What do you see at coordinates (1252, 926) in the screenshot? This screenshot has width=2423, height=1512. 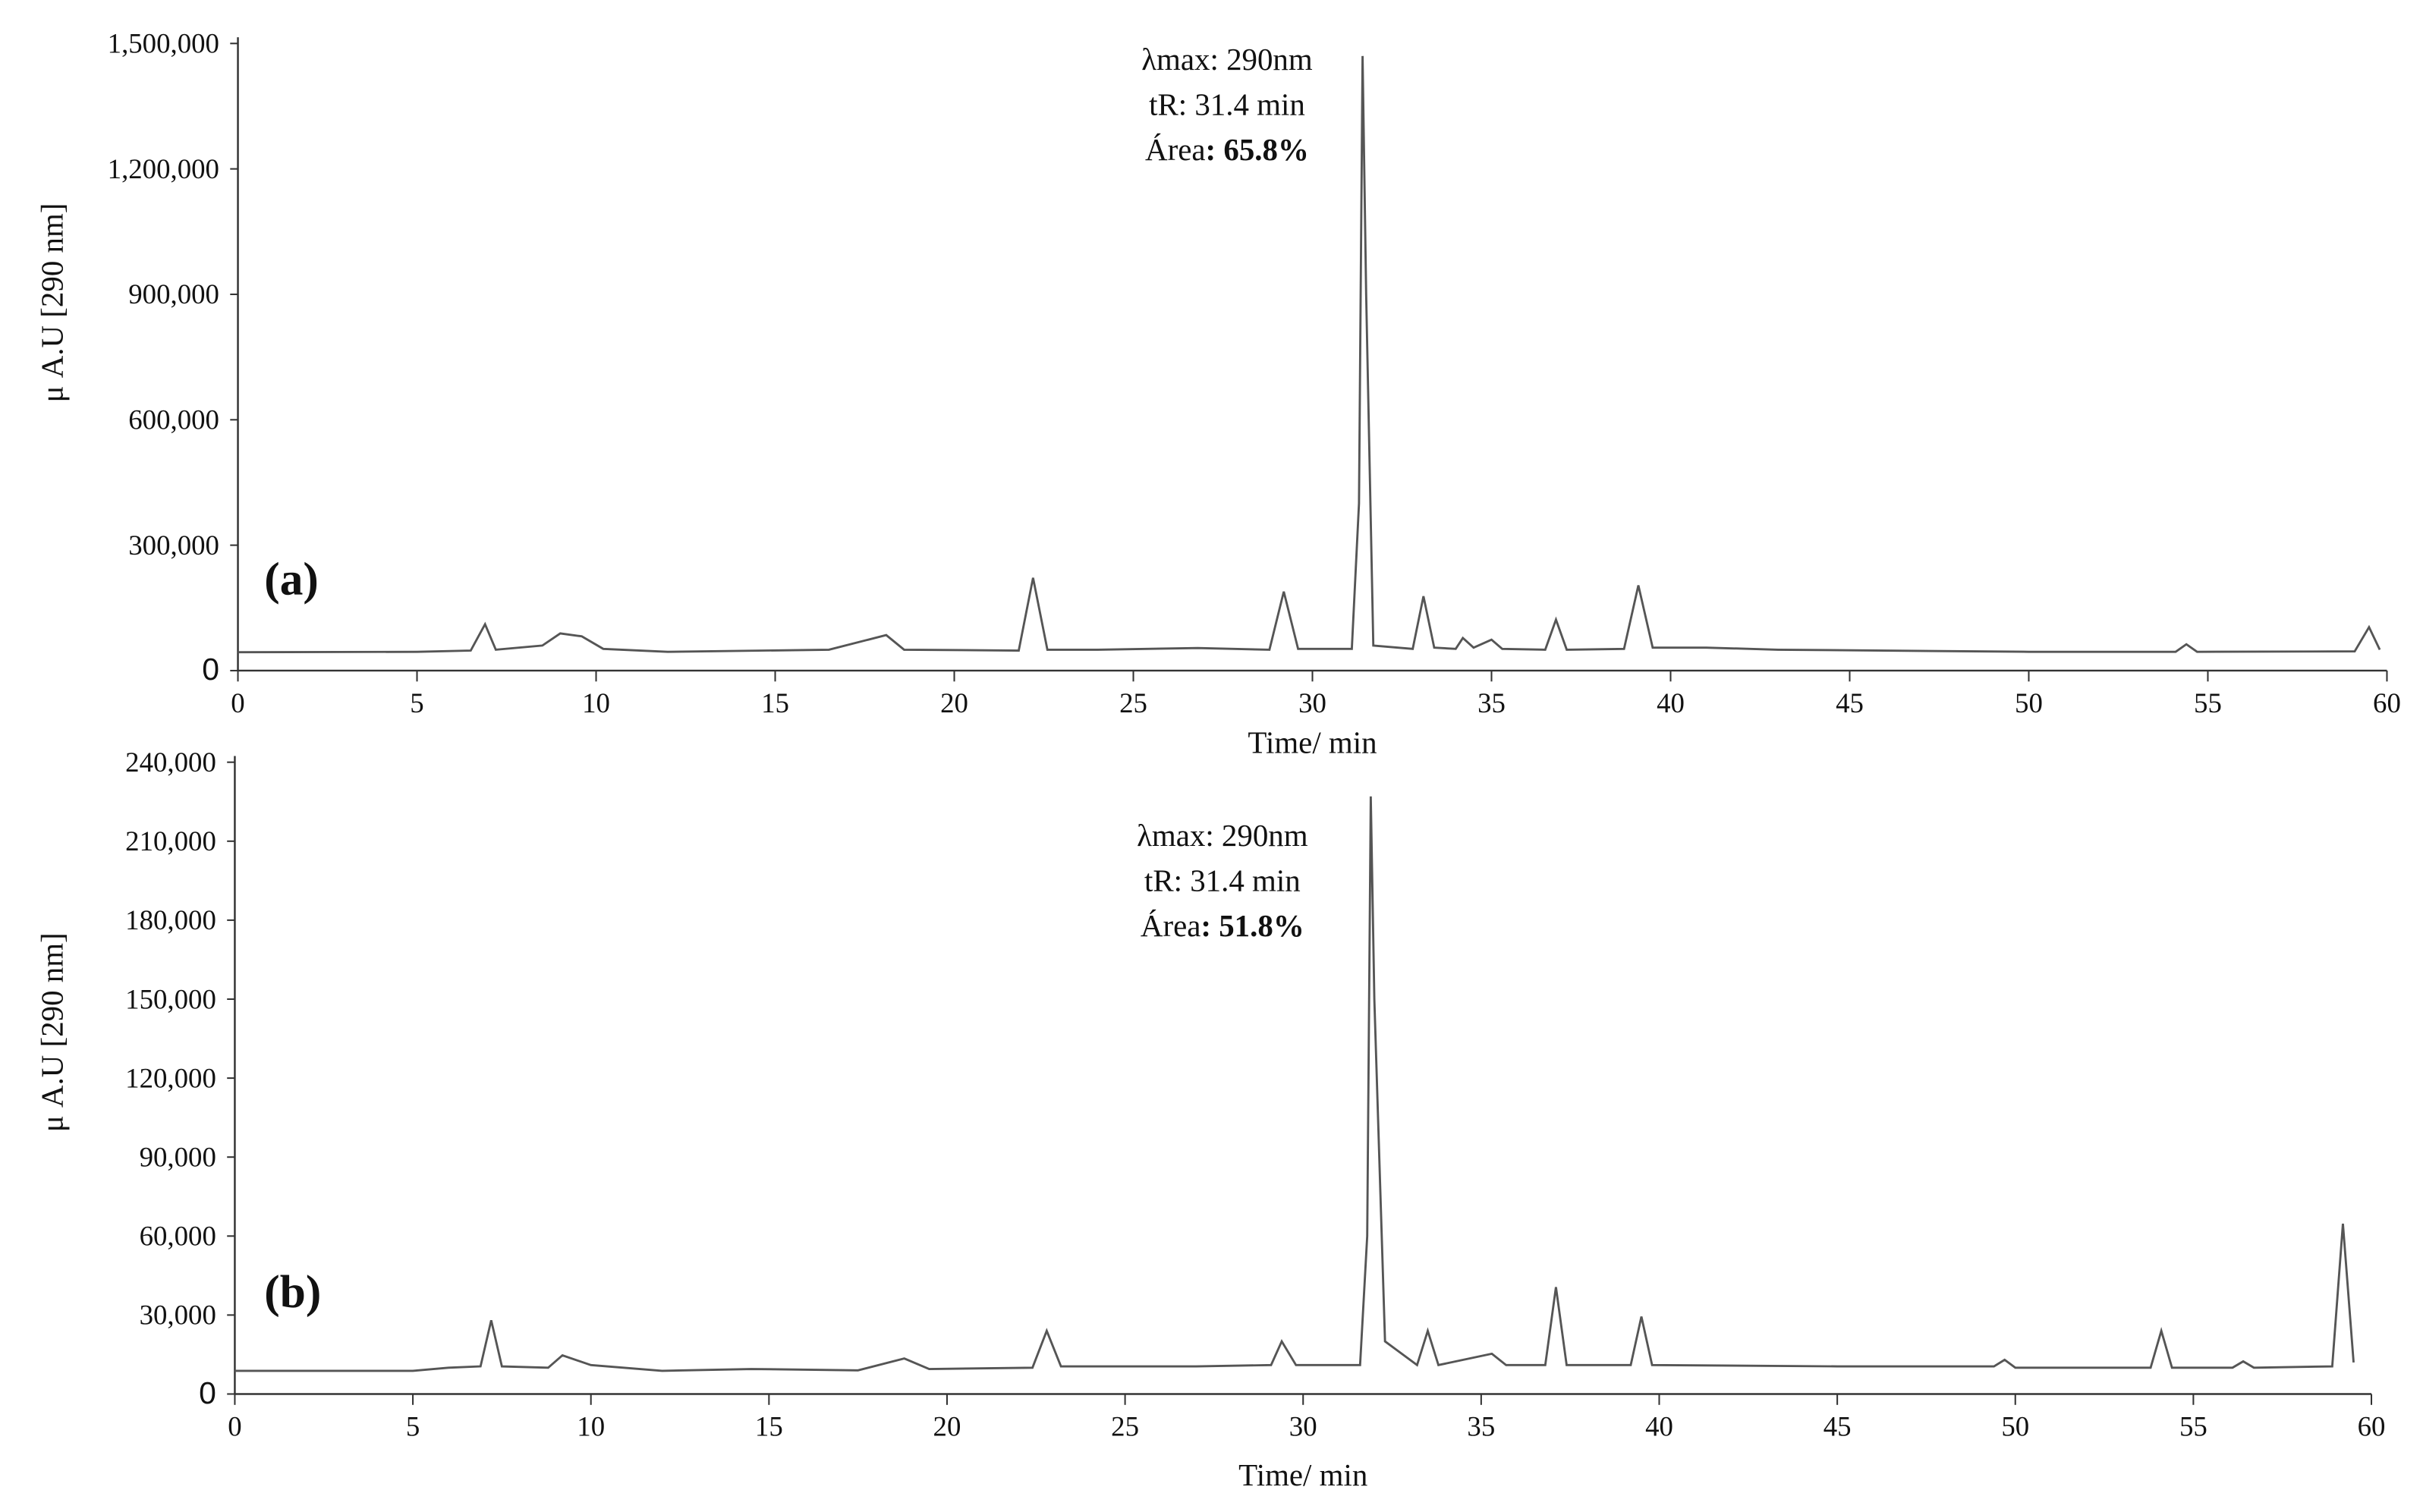 I see `area-value: : 51.8%` at bounding box center [1252, 926].